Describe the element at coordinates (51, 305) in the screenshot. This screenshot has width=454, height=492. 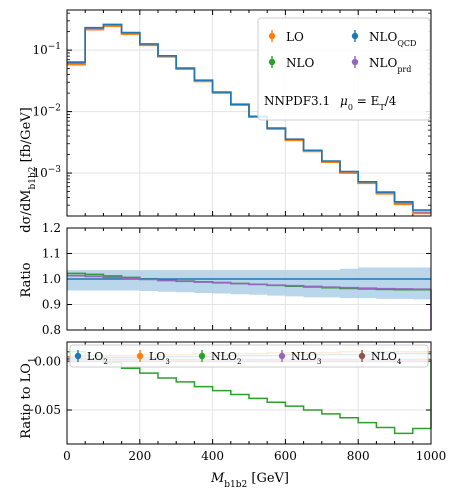
I see `y-tick-label: 0.9` at that location.